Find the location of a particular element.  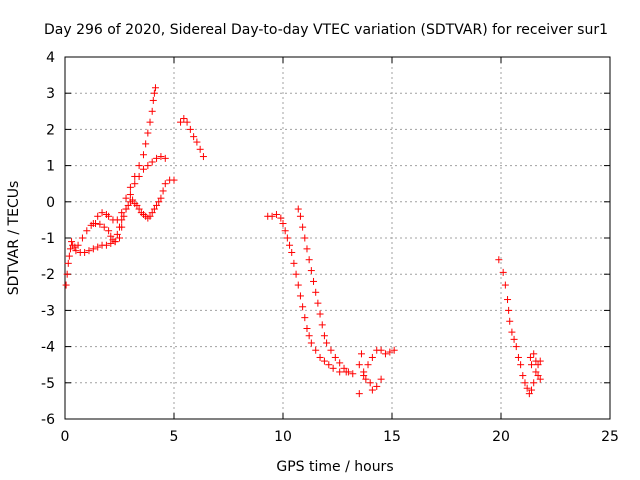

x-tick-label: 0 is located at coordinates (65, 437).